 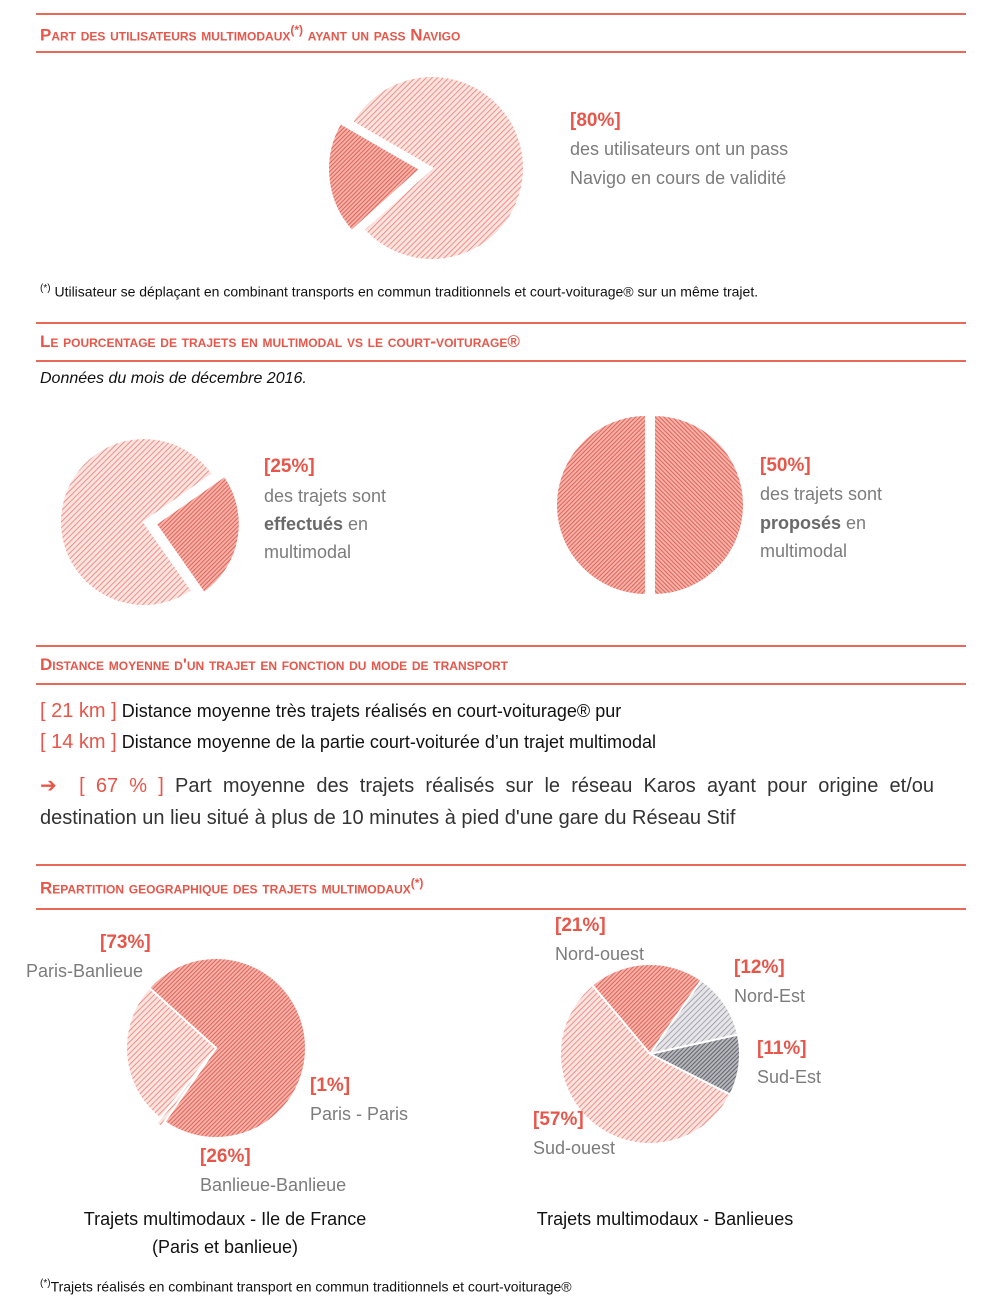 I want to click on multimodal-proposes-line1: des trajets sont, so click(x=821, y=494).